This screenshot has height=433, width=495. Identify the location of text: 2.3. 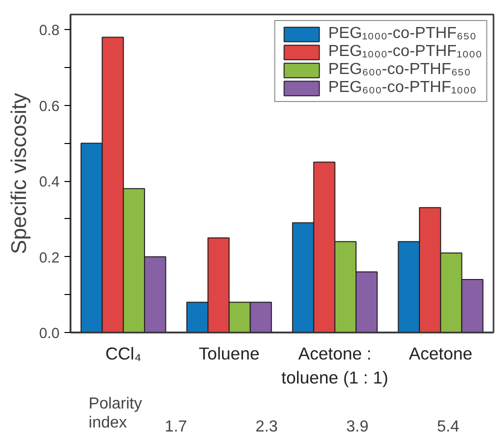
(267, 425).